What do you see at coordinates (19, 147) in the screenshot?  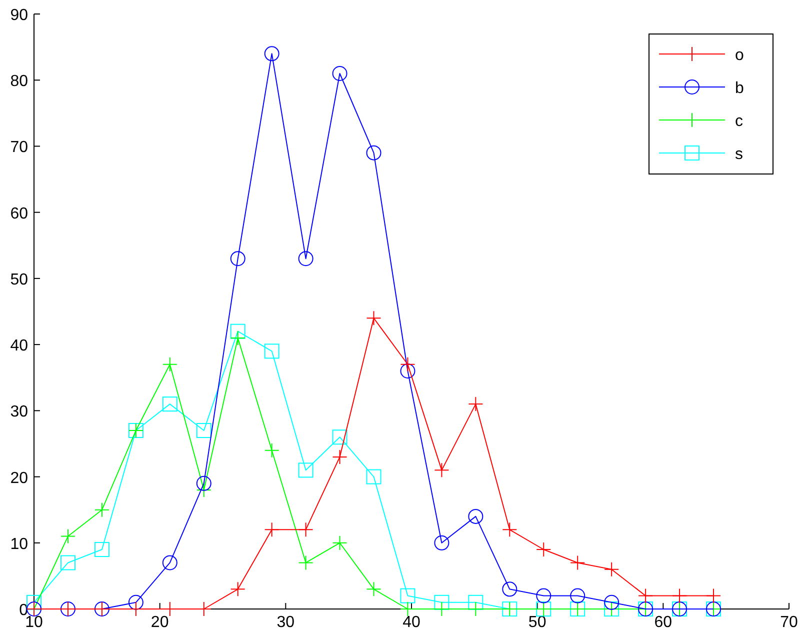 I see `y-tick-label: 70` at bounding box center [19, 147].